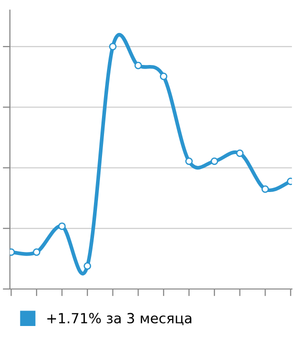  What do you see at coordinates (119, 319) in the screenshot?
I see `legend-label: +1.71% за 3 месяца` at bounding box center [119, 319].